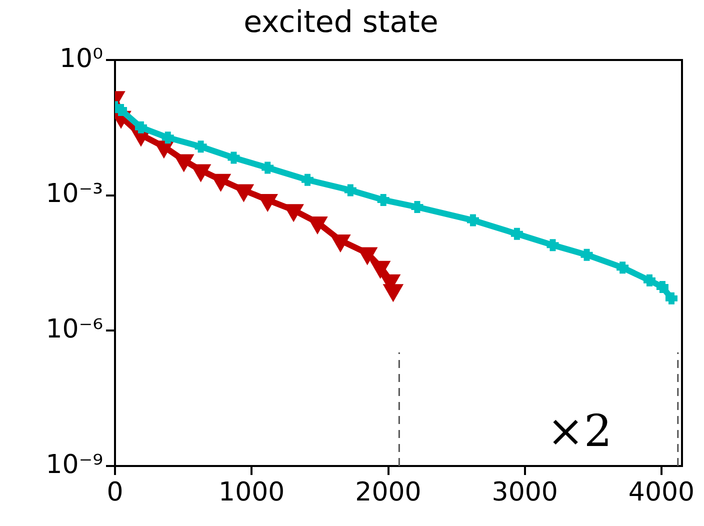  What do you see at coordinates (115, 492) in the screenshot?
I see `x-tick-label: 0` at bounding box center [115, 492].